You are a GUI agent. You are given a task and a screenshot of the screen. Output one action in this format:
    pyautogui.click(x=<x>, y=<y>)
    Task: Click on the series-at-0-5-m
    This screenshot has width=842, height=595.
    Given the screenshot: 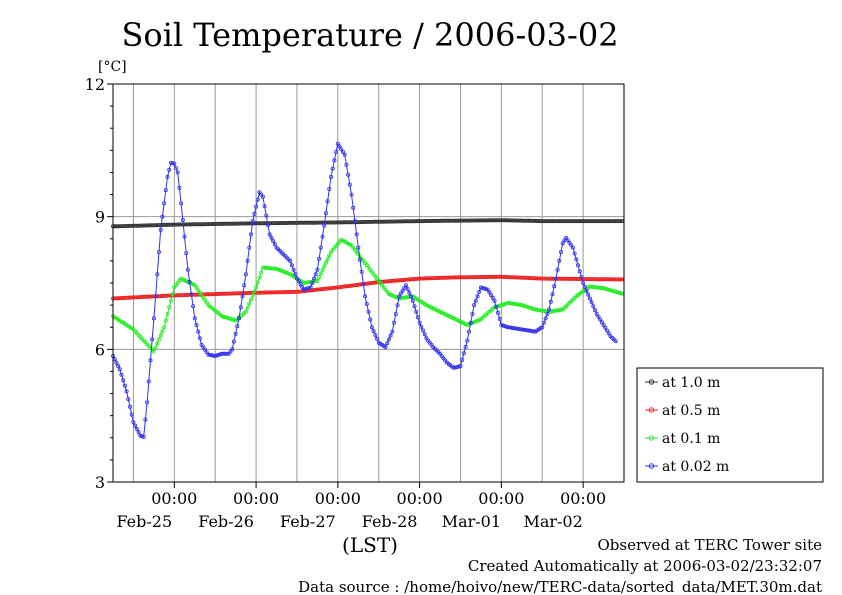 What is the action you would take?
    pyautogui.click(x=368, y=287)
    